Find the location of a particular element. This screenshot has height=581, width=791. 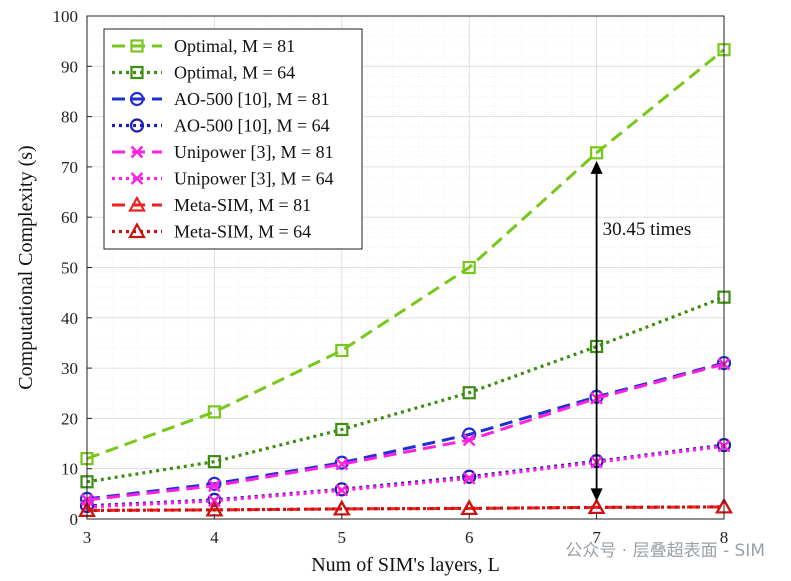

y-tick-label: 40 is located at coordinates (69, 318).